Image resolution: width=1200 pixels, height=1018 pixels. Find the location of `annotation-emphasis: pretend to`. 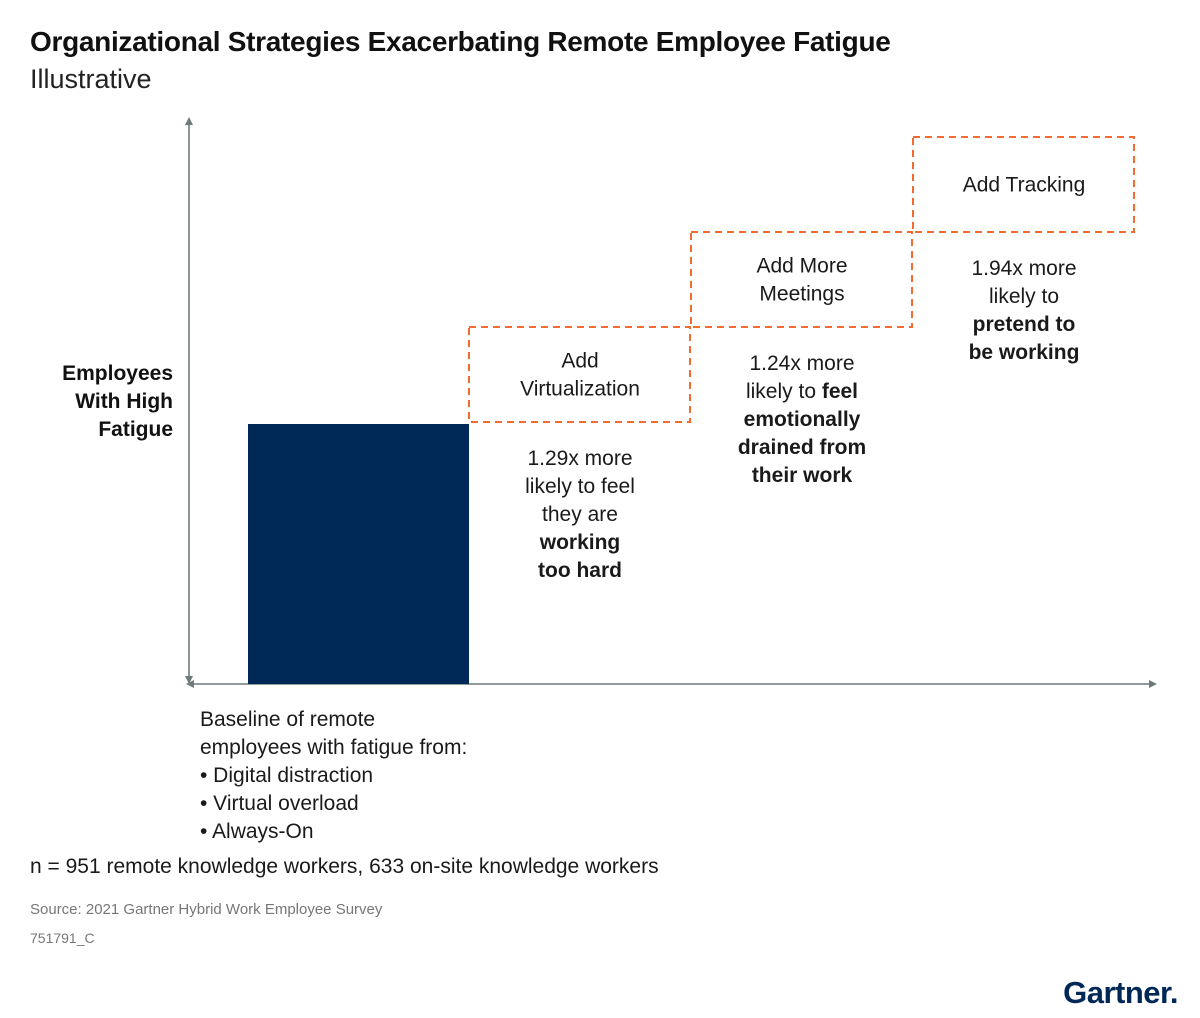

annotation-emphasis: pretend to is located at coordinates (1024, 324).